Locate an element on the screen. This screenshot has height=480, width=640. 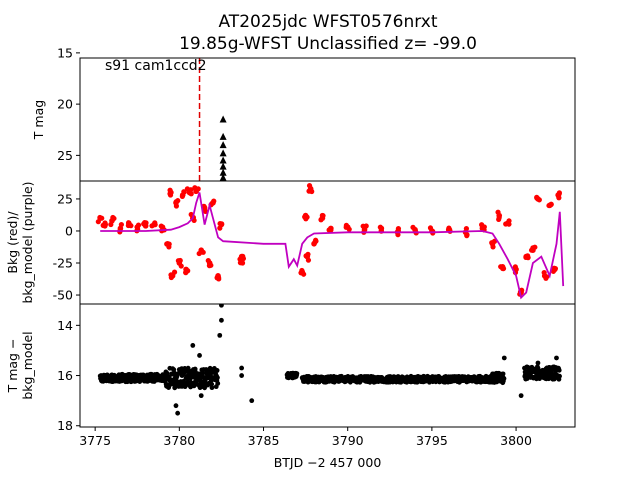
outlier-point is located at coordinates (504, 358).